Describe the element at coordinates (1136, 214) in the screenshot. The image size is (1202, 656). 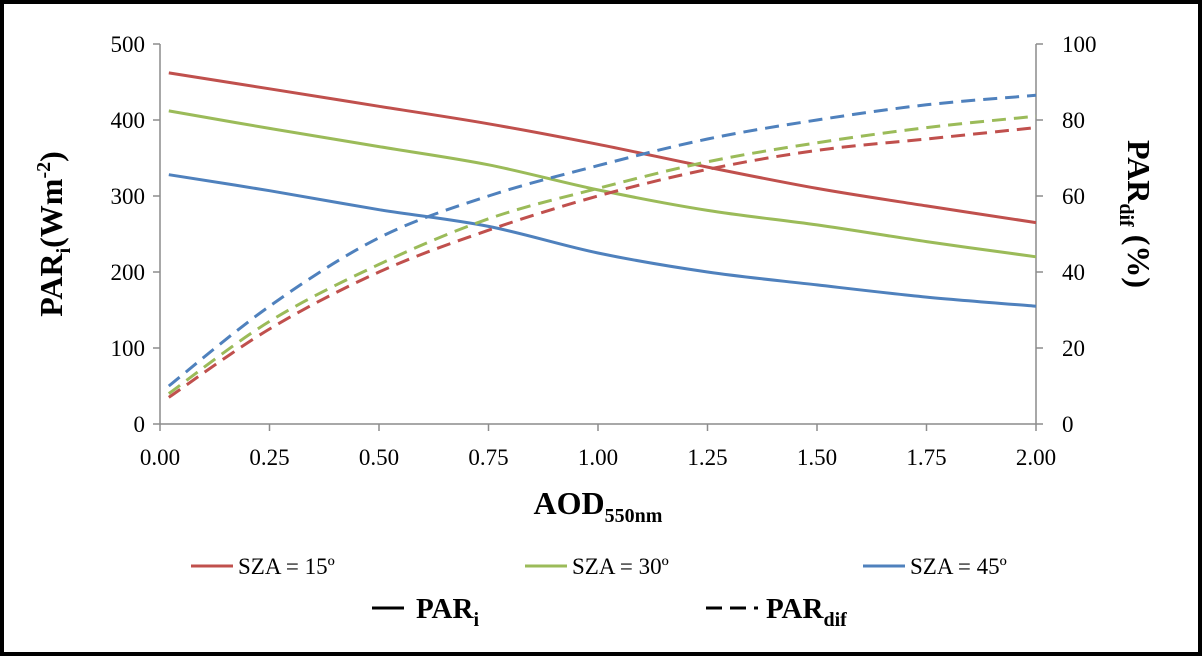
I see `y-right-axis-title: PARdif (%)` at that location.